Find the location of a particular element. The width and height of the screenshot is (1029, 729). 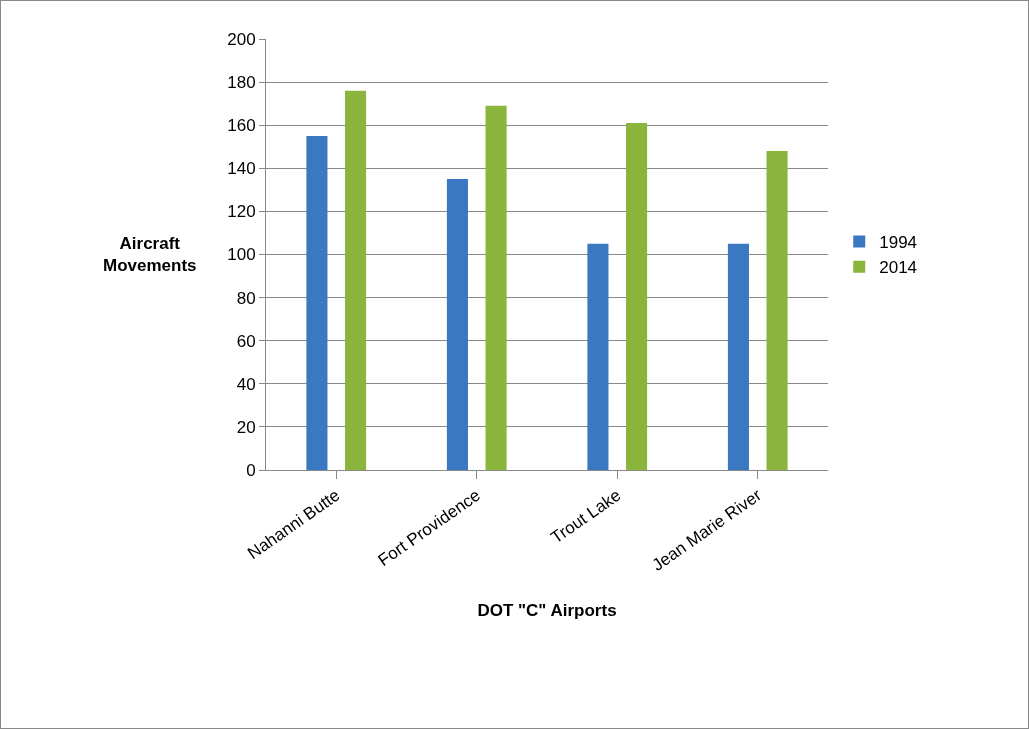

y-tick-label: 160 is located at coordinates (241, 126).